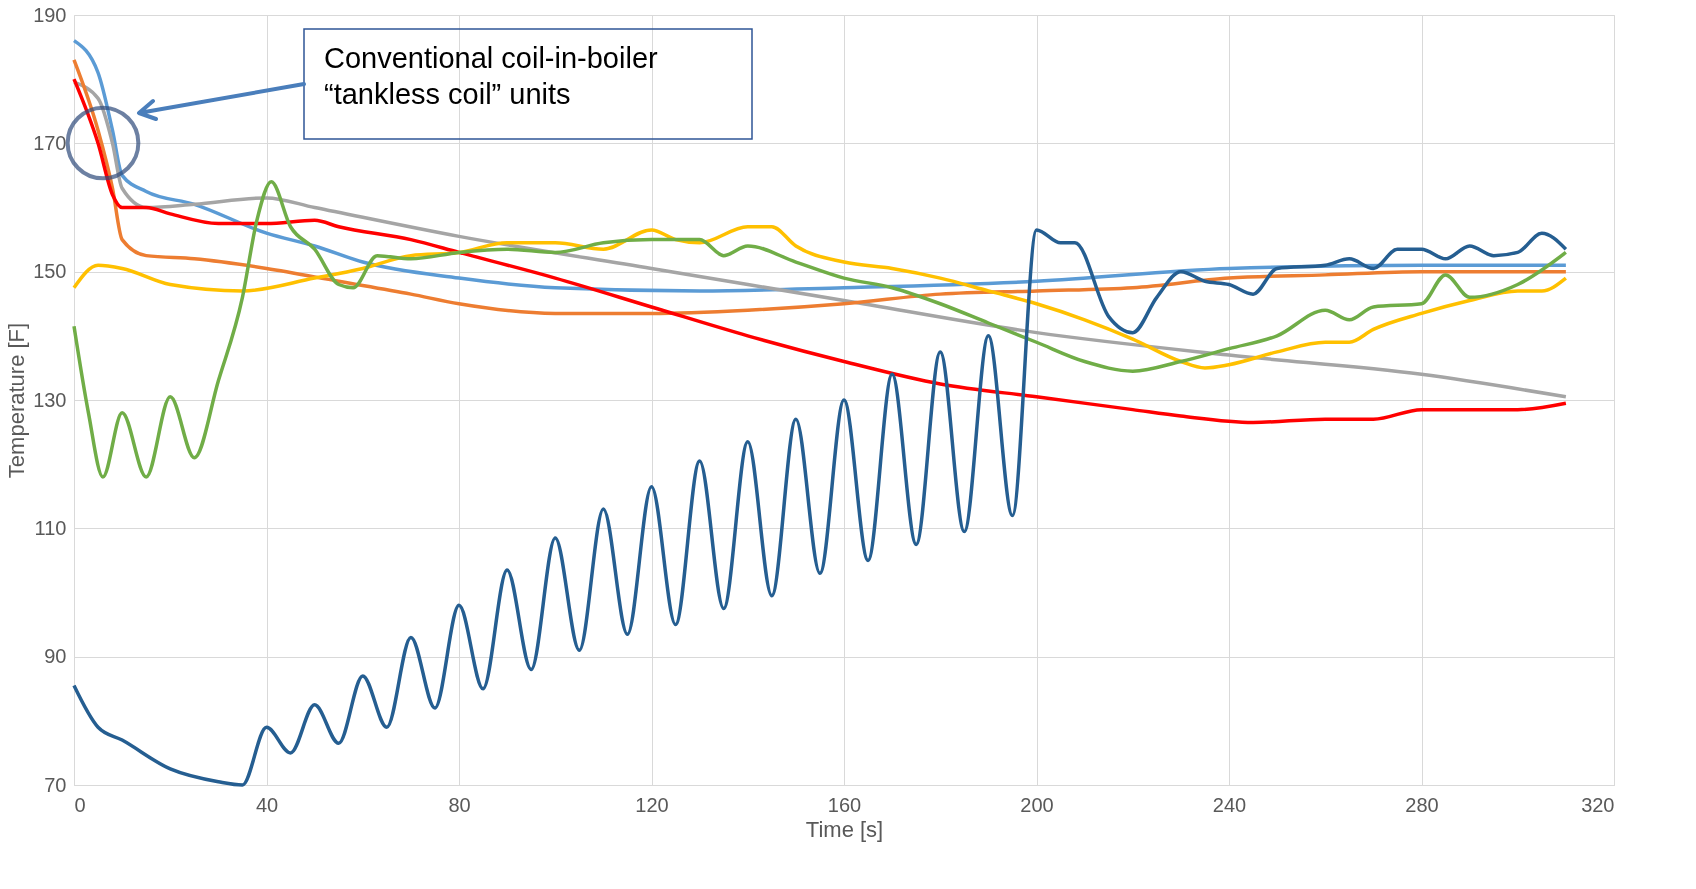 This screenshot has width=1696, height=889. What do you see at coordinates (80, 804) in the screenshot?
I see `x-tick-label: 0` at bounding box center [80, 804].